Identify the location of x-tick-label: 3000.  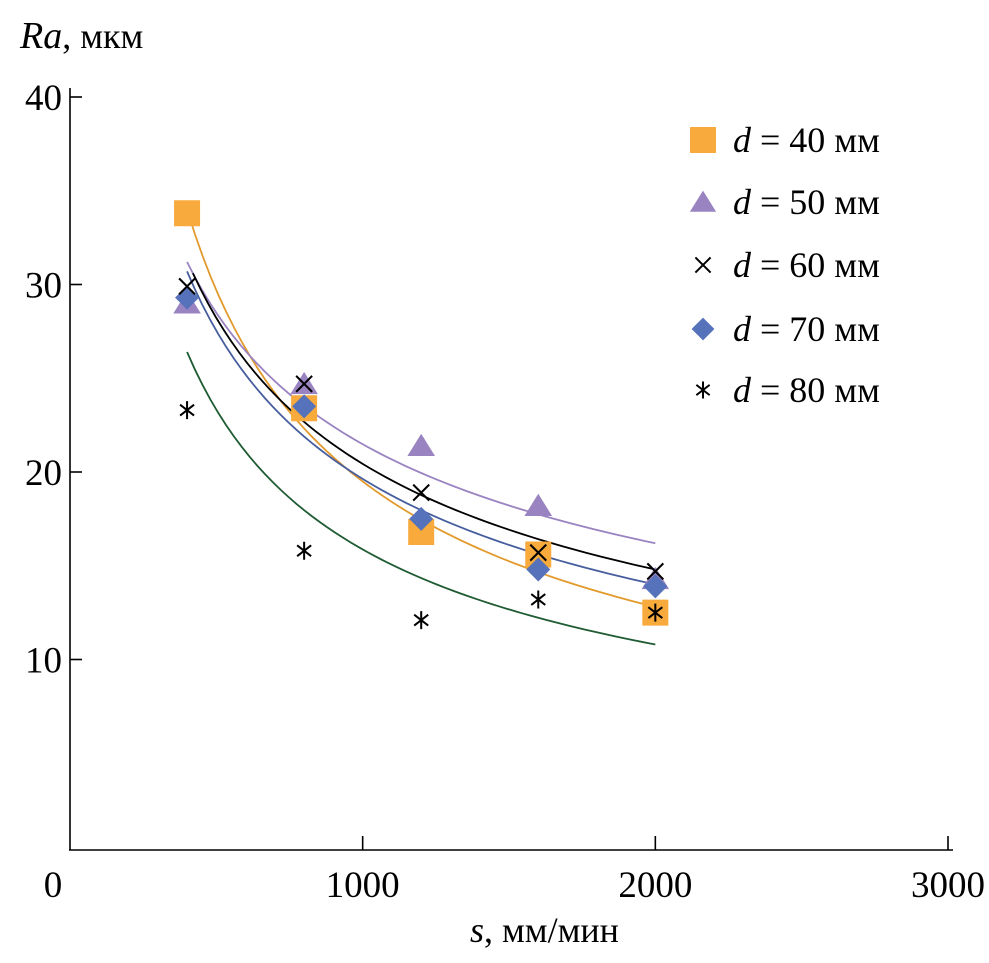
(948, 885).